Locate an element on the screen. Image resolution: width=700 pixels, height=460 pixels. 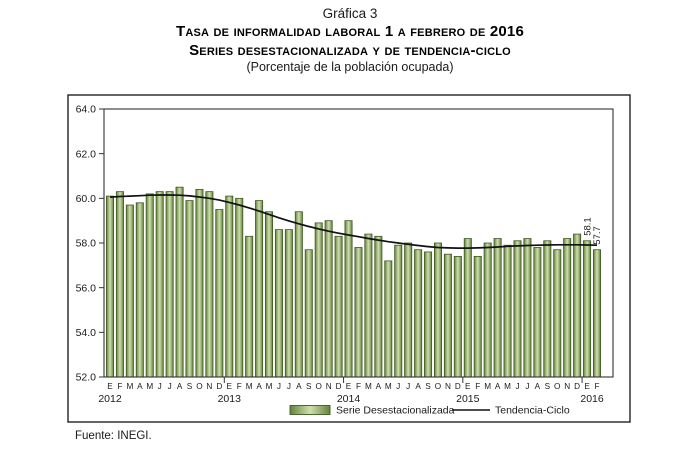
y-tick-label: 56.0 is located at coordinates (86, 288).